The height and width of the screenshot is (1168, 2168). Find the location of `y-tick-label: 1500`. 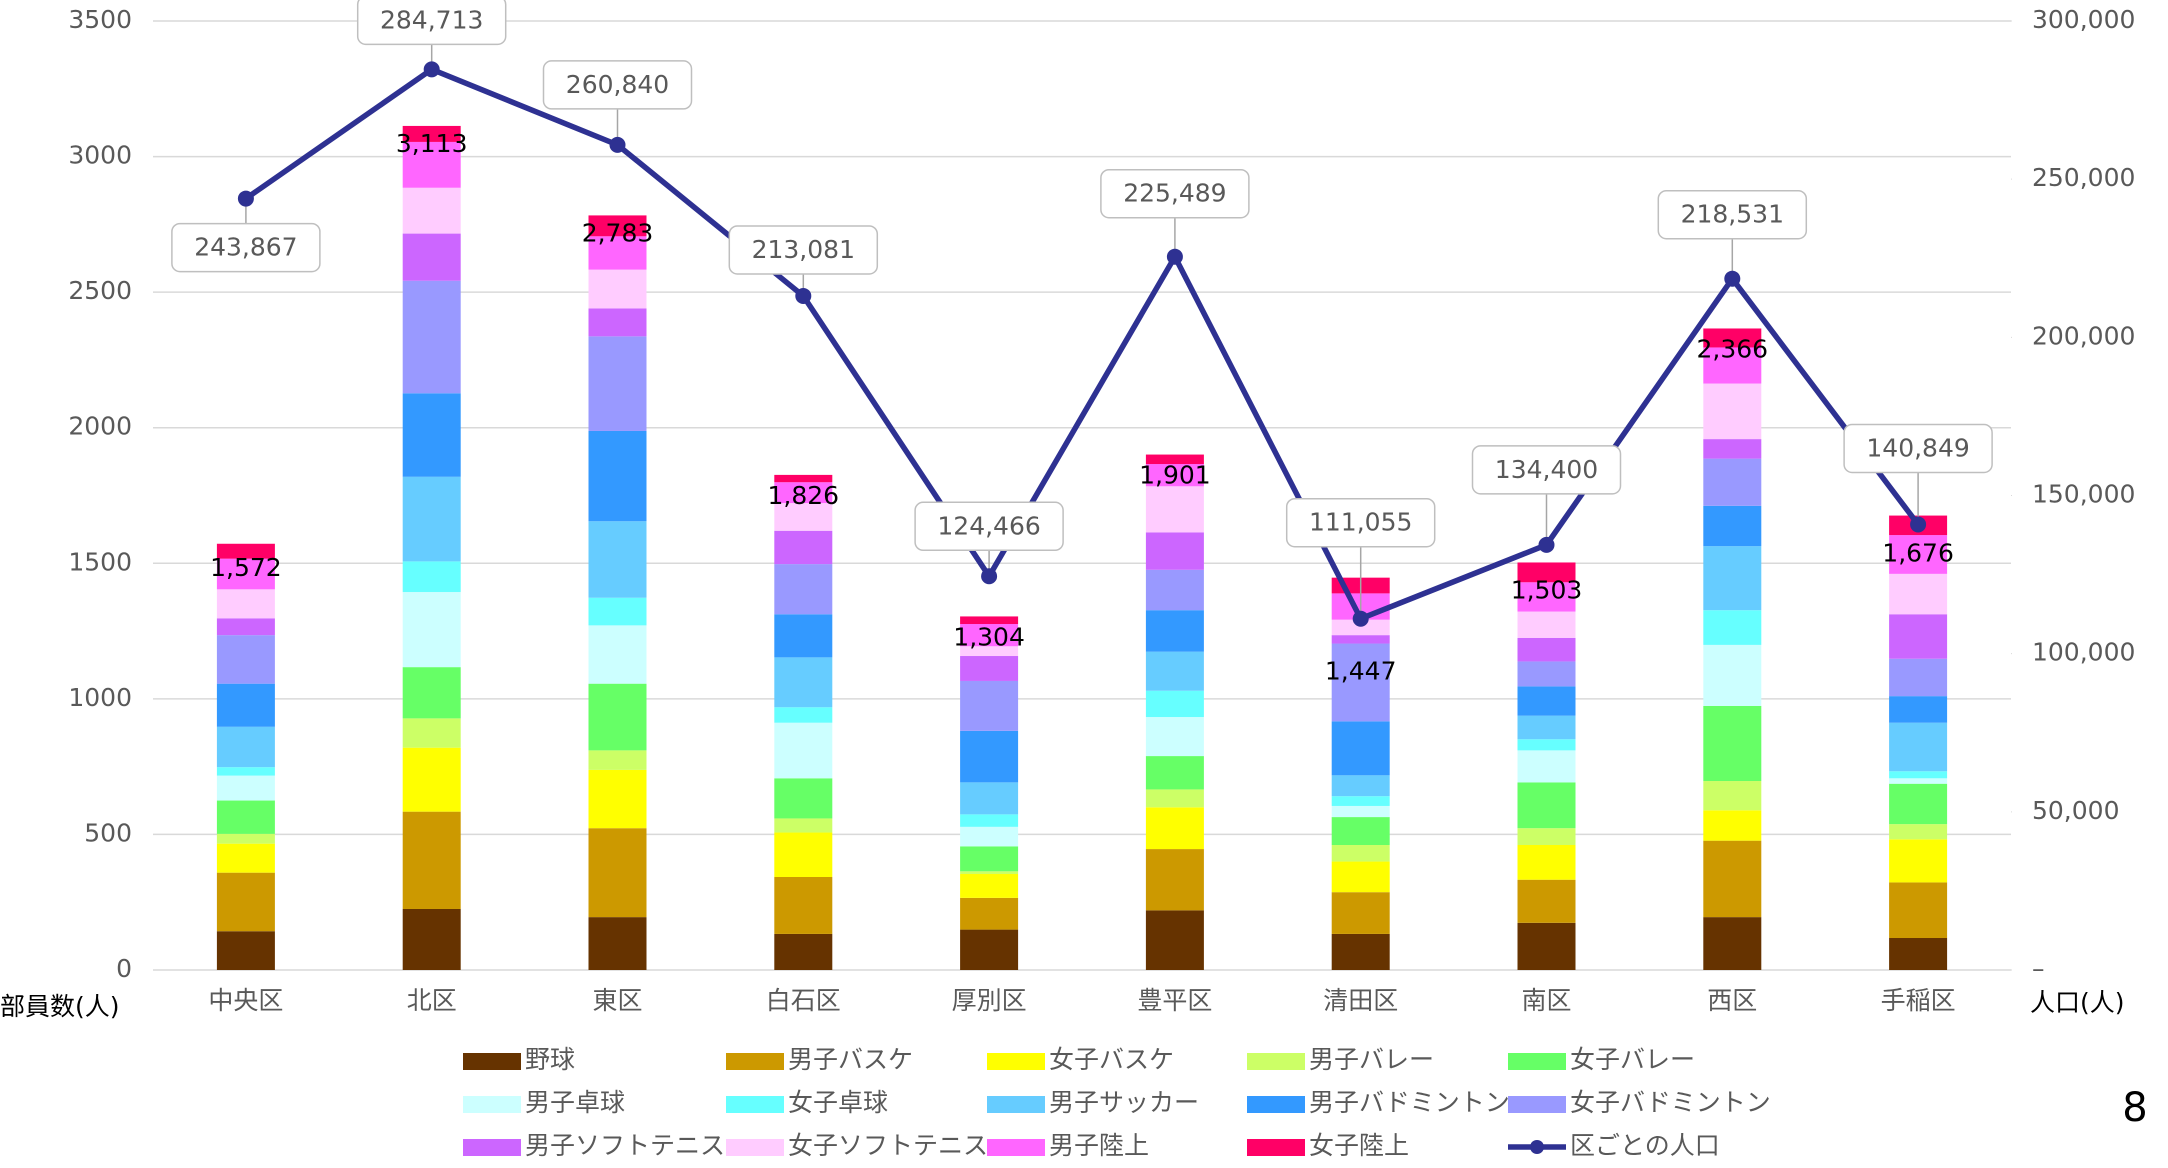

y-tick-label: 1500 is located at coordinates (100, 561).